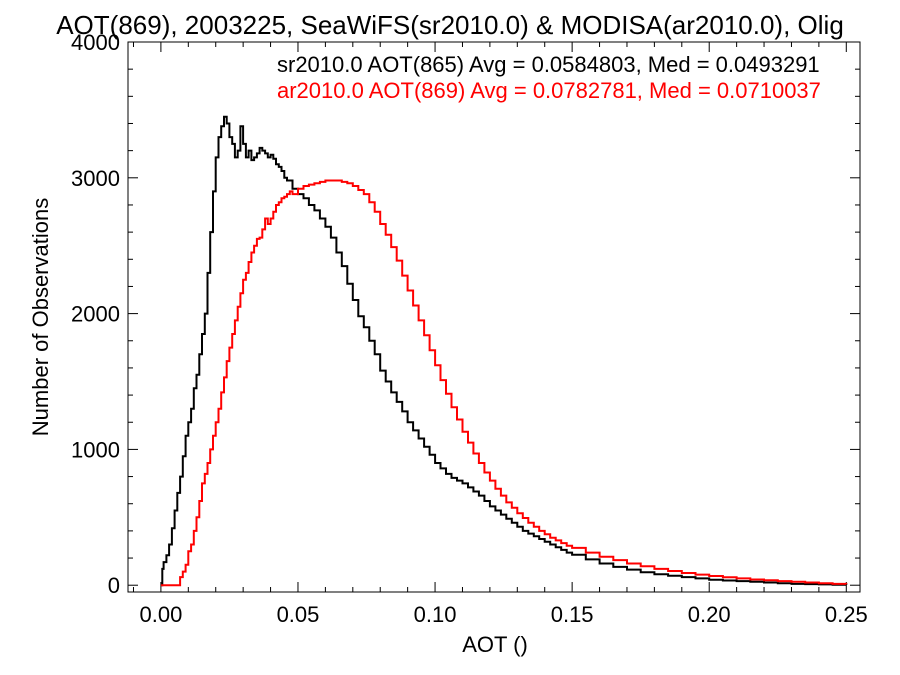  What do you see at coordinates (160, 614) in the screenshot?
I see `x-tick-label: 0.00` at bounding box center [160, 614].